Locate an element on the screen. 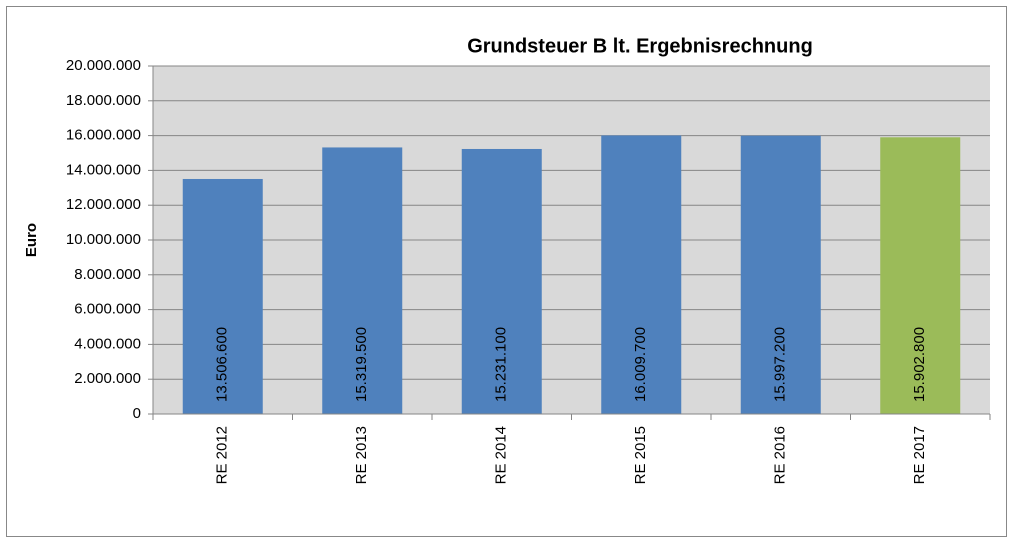 This screenshot has height=543, width=1013. y-tick-label: 10.000.000 is located at coordinates (103, 239).